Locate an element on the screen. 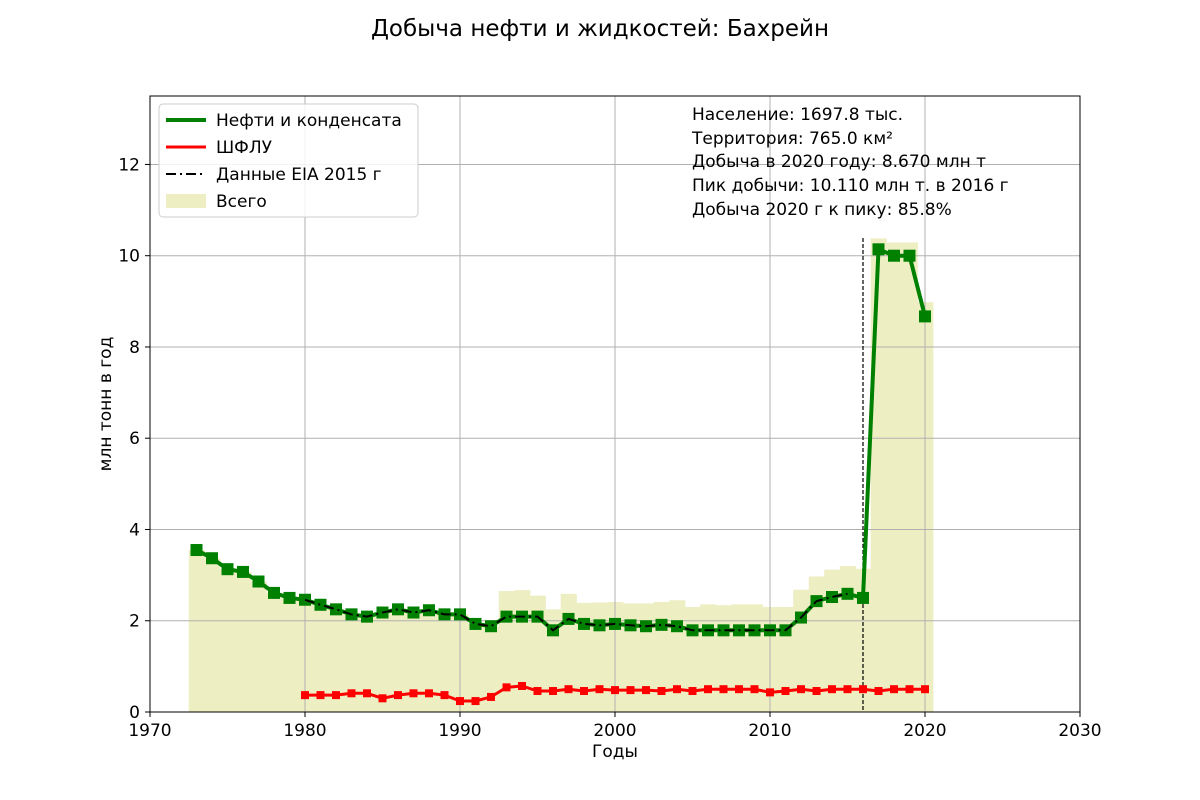  y-axis-title: млн тонн в год is located at coordinates (106, 404).